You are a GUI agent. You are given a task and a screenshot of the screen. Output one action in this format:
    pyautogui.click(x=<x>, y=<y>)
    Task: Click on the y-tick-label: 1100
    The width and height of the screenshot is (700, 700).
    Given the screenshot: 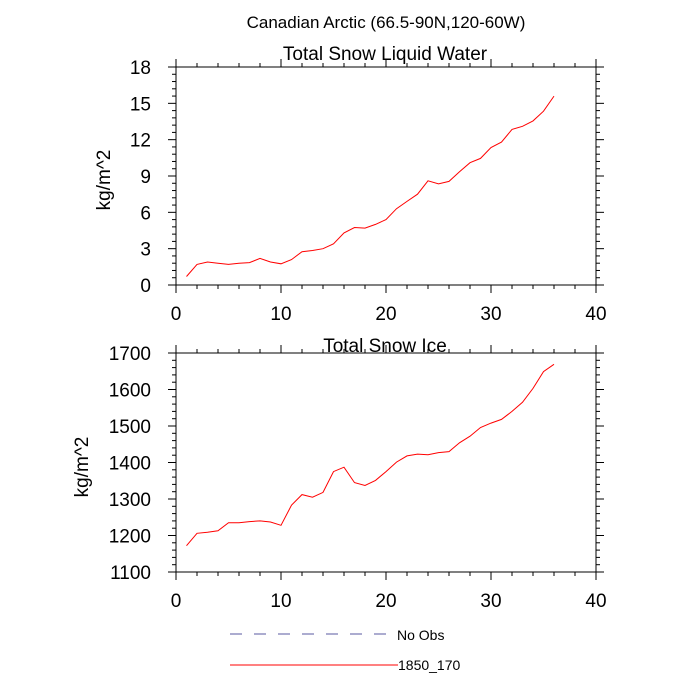 What is the action you would take?
    pyautogui.click(x=130, y=573)
    